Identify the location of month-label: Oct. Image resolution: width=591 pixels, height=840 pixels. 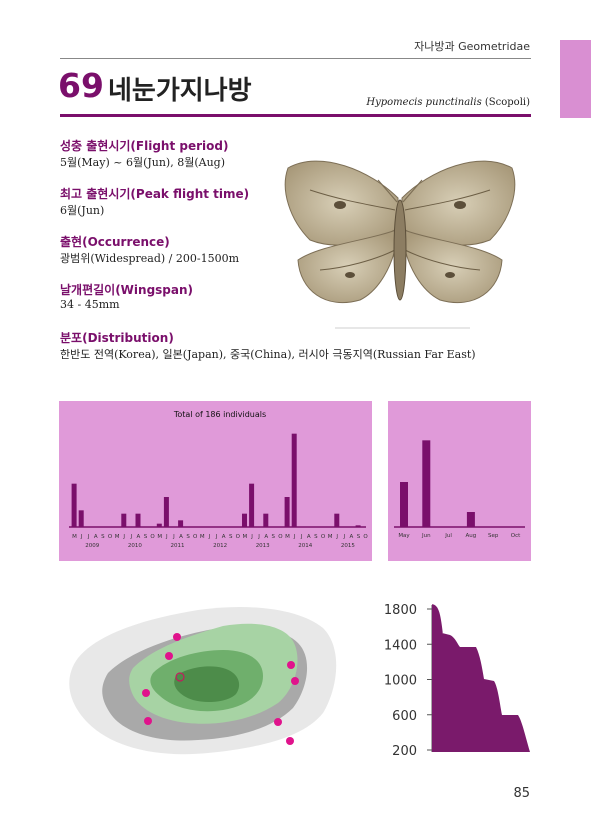
(516, 536).